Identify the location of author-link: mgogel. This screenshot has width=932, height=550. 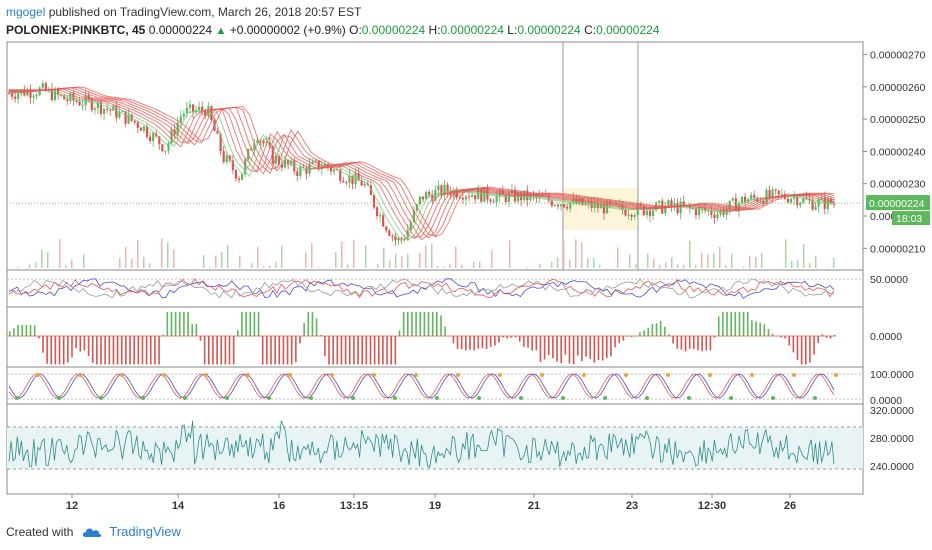
(26, 12).